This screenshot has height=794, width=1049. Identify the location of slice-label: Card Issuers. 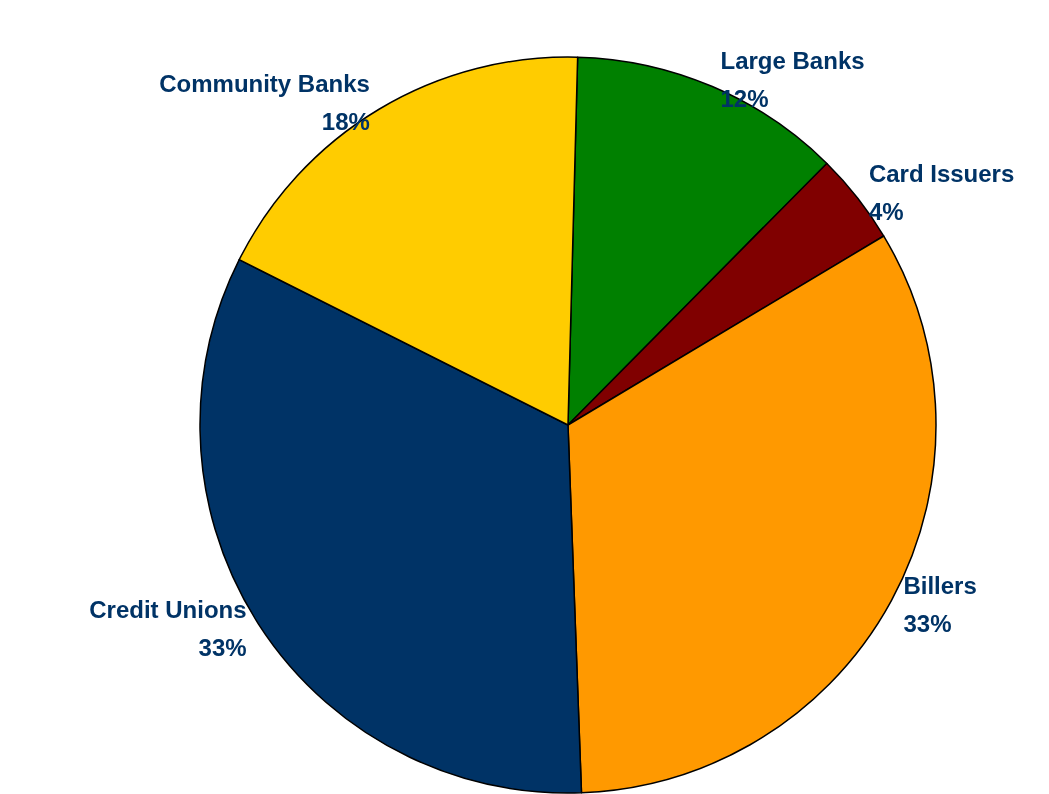
(941, 174).